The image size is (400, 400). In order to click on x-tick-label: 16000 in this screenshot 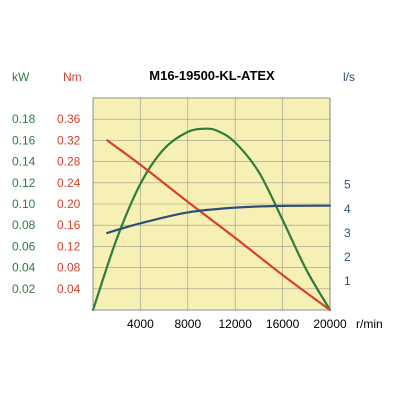, I will do `click(283, 324)`.